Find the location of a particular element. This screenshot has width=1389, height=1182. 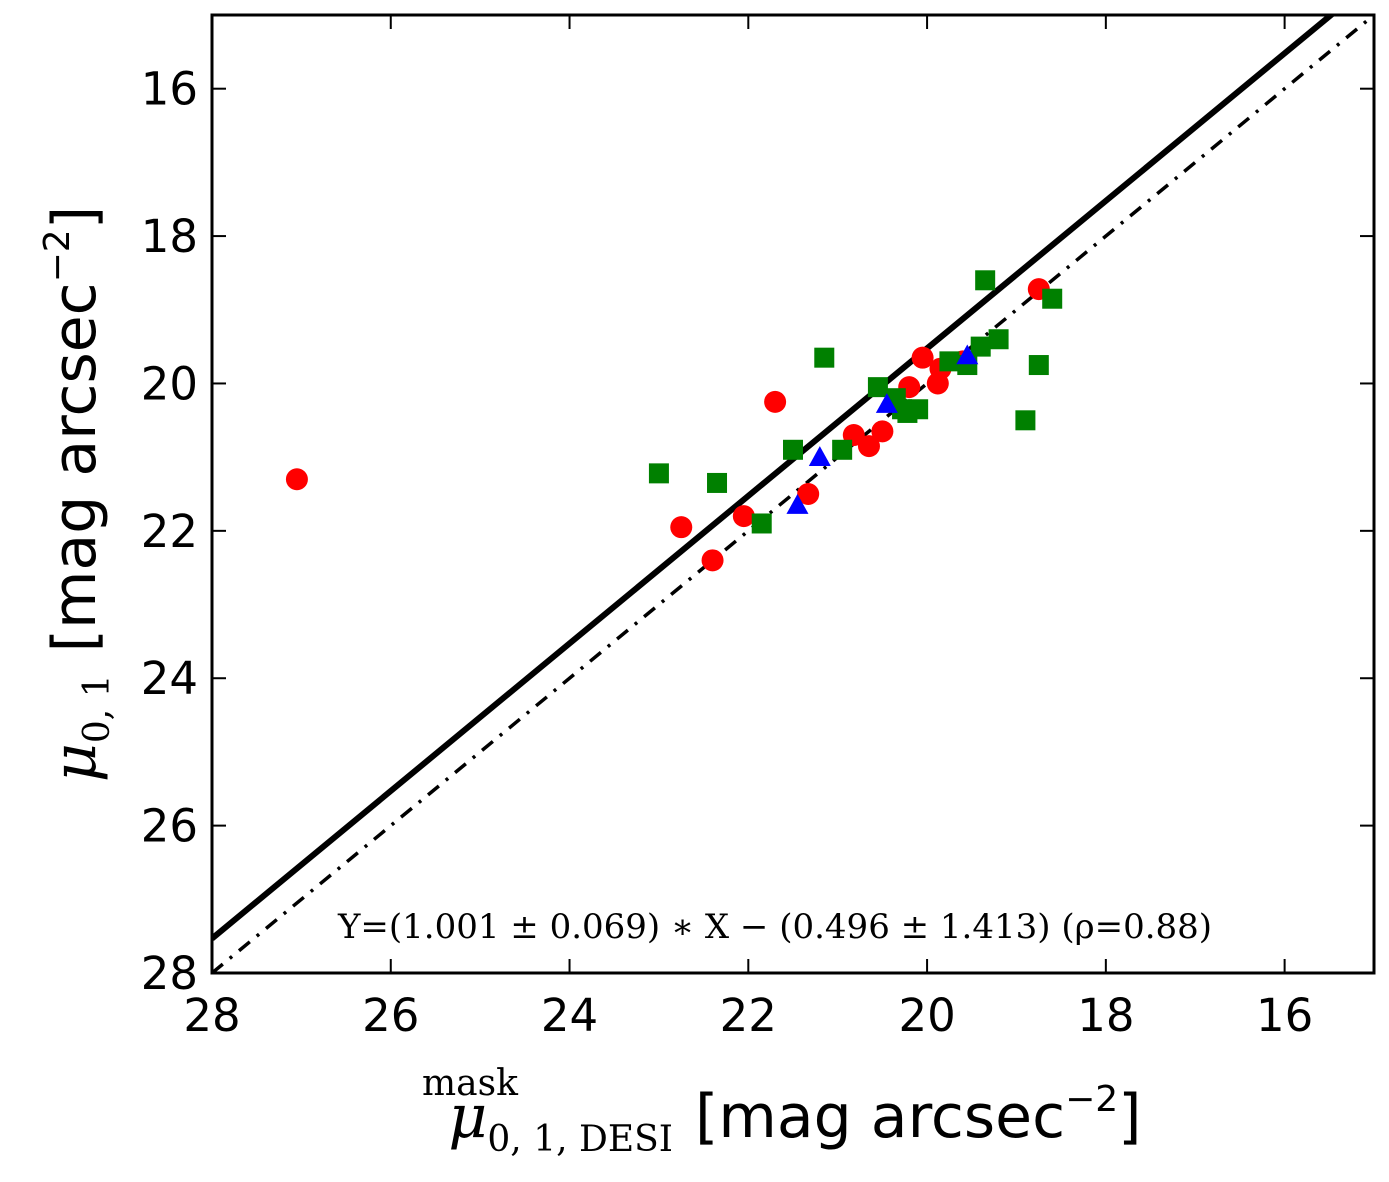

y-tick-label: 24 is located at coordinates (169, 678).